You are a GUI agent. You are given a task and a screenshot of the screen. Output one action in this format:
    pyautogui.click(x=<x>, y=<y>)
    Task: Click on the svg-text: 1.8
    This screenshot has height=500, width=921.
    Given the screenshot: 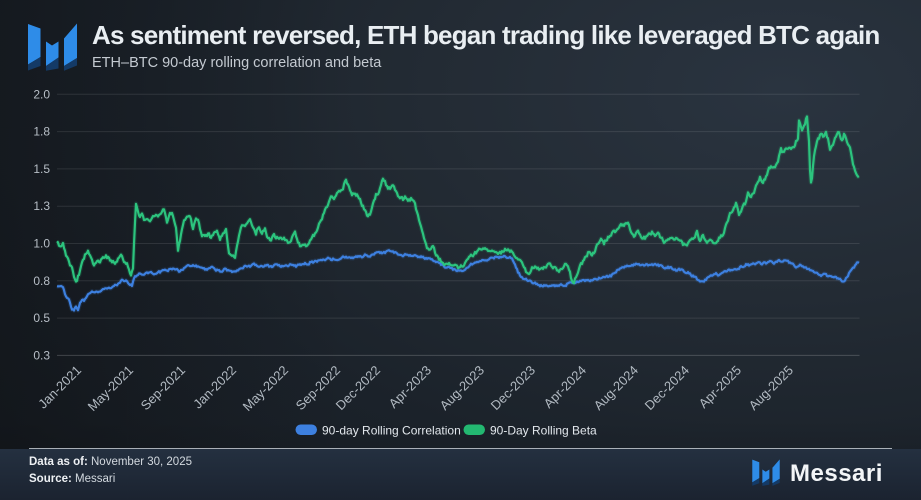 What is the action you would take?
    pyautogui.click(x=41, y=132)
    